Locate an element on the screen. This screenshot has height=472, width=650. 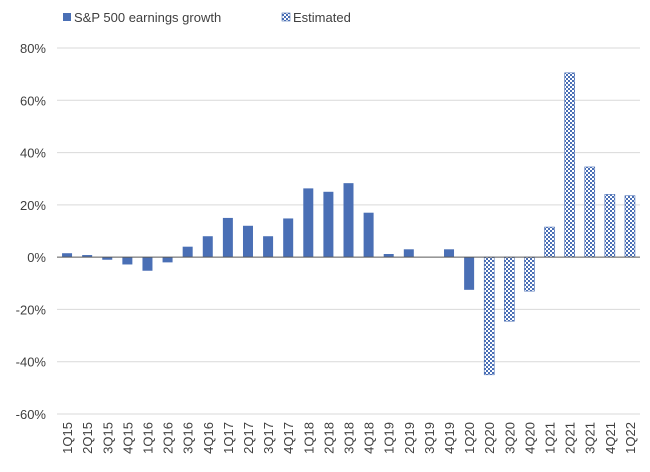
bar-estimated-3Q20 is located at coordinates (509, 289).